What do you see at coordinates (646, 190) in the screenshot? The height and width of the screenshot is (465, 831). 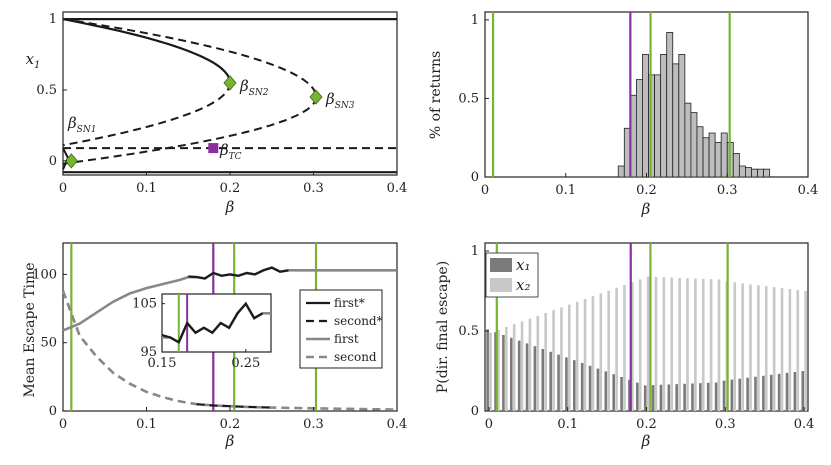 I see `histogram-xtick-label: 0.2` at bounding box center [646, 190].